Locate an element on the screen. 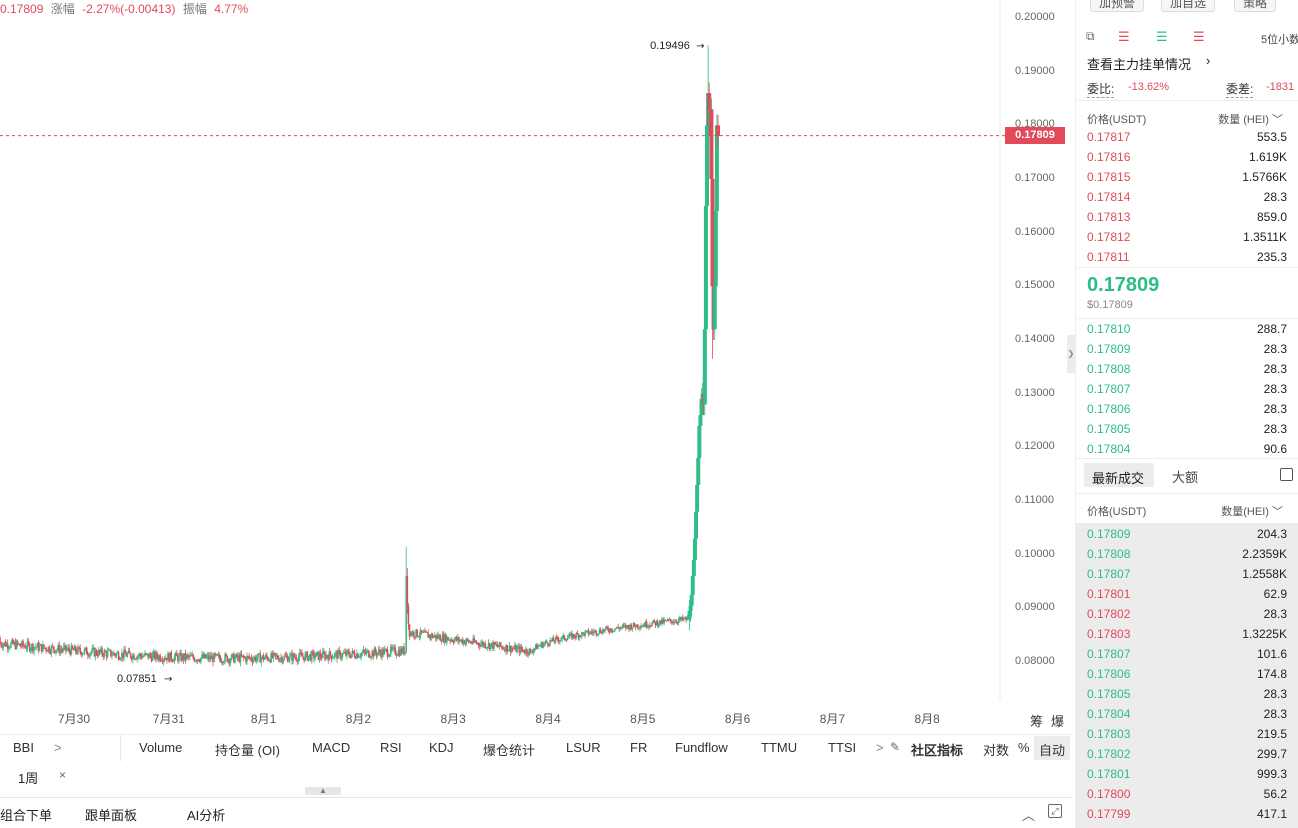 The image size is (1298, 828). trade-row: 0.17809 204.3 is located at coordinates (1187, 534).